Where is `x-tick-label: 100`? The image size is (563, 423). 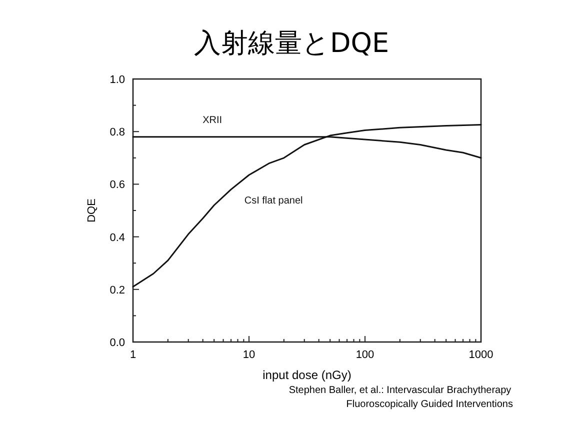 x-tick-label: 100 is located at coordinates (365, 355).